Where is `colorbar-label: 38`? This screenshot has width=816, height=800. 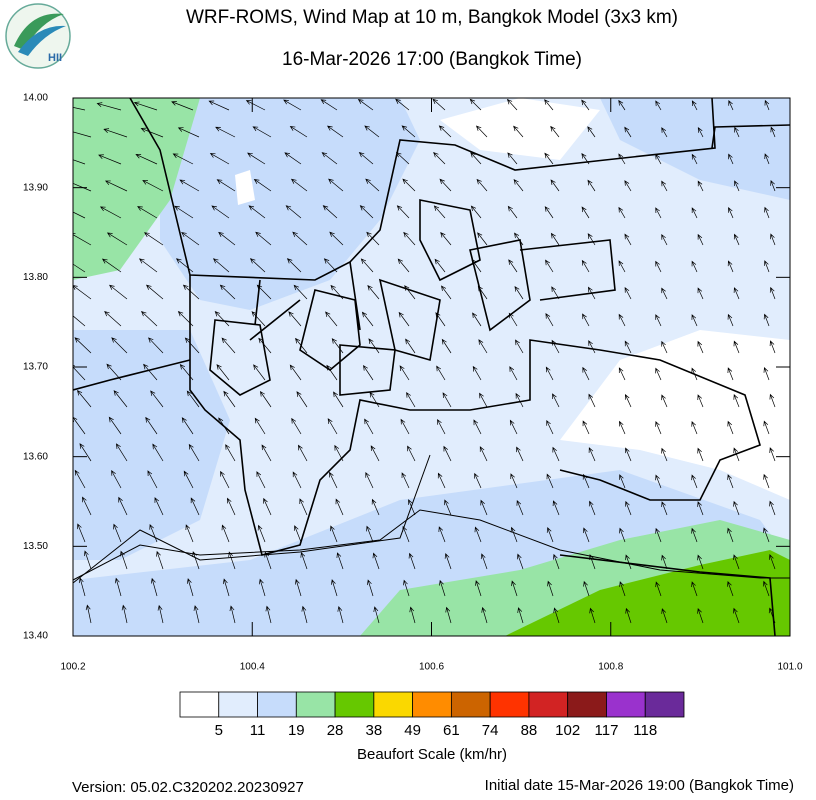
colorbar-label: 38 is located at coordinates (374, 730).